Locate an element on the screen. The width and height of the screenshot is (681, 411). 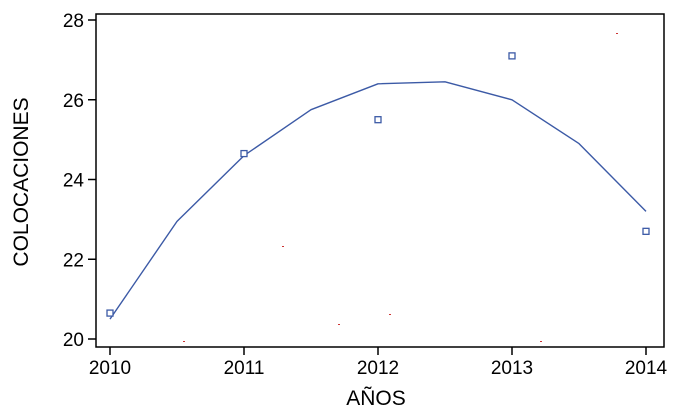
y-tick-label: 24 is located at coordinates (74, 181).